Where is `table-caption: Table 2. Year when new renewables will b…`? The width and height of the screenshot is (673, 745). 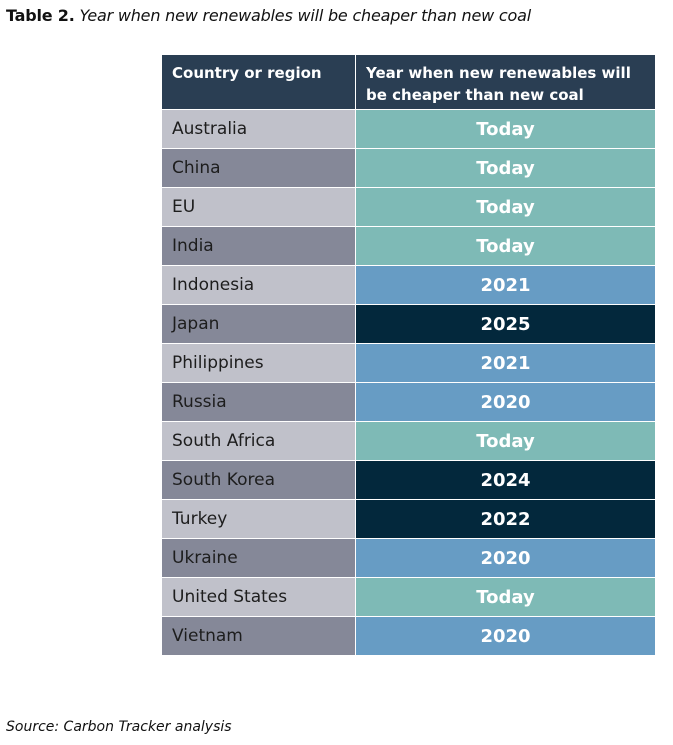
table-caption: Table 2. Year when new renewables will b… is located at coordinates (268, 15).